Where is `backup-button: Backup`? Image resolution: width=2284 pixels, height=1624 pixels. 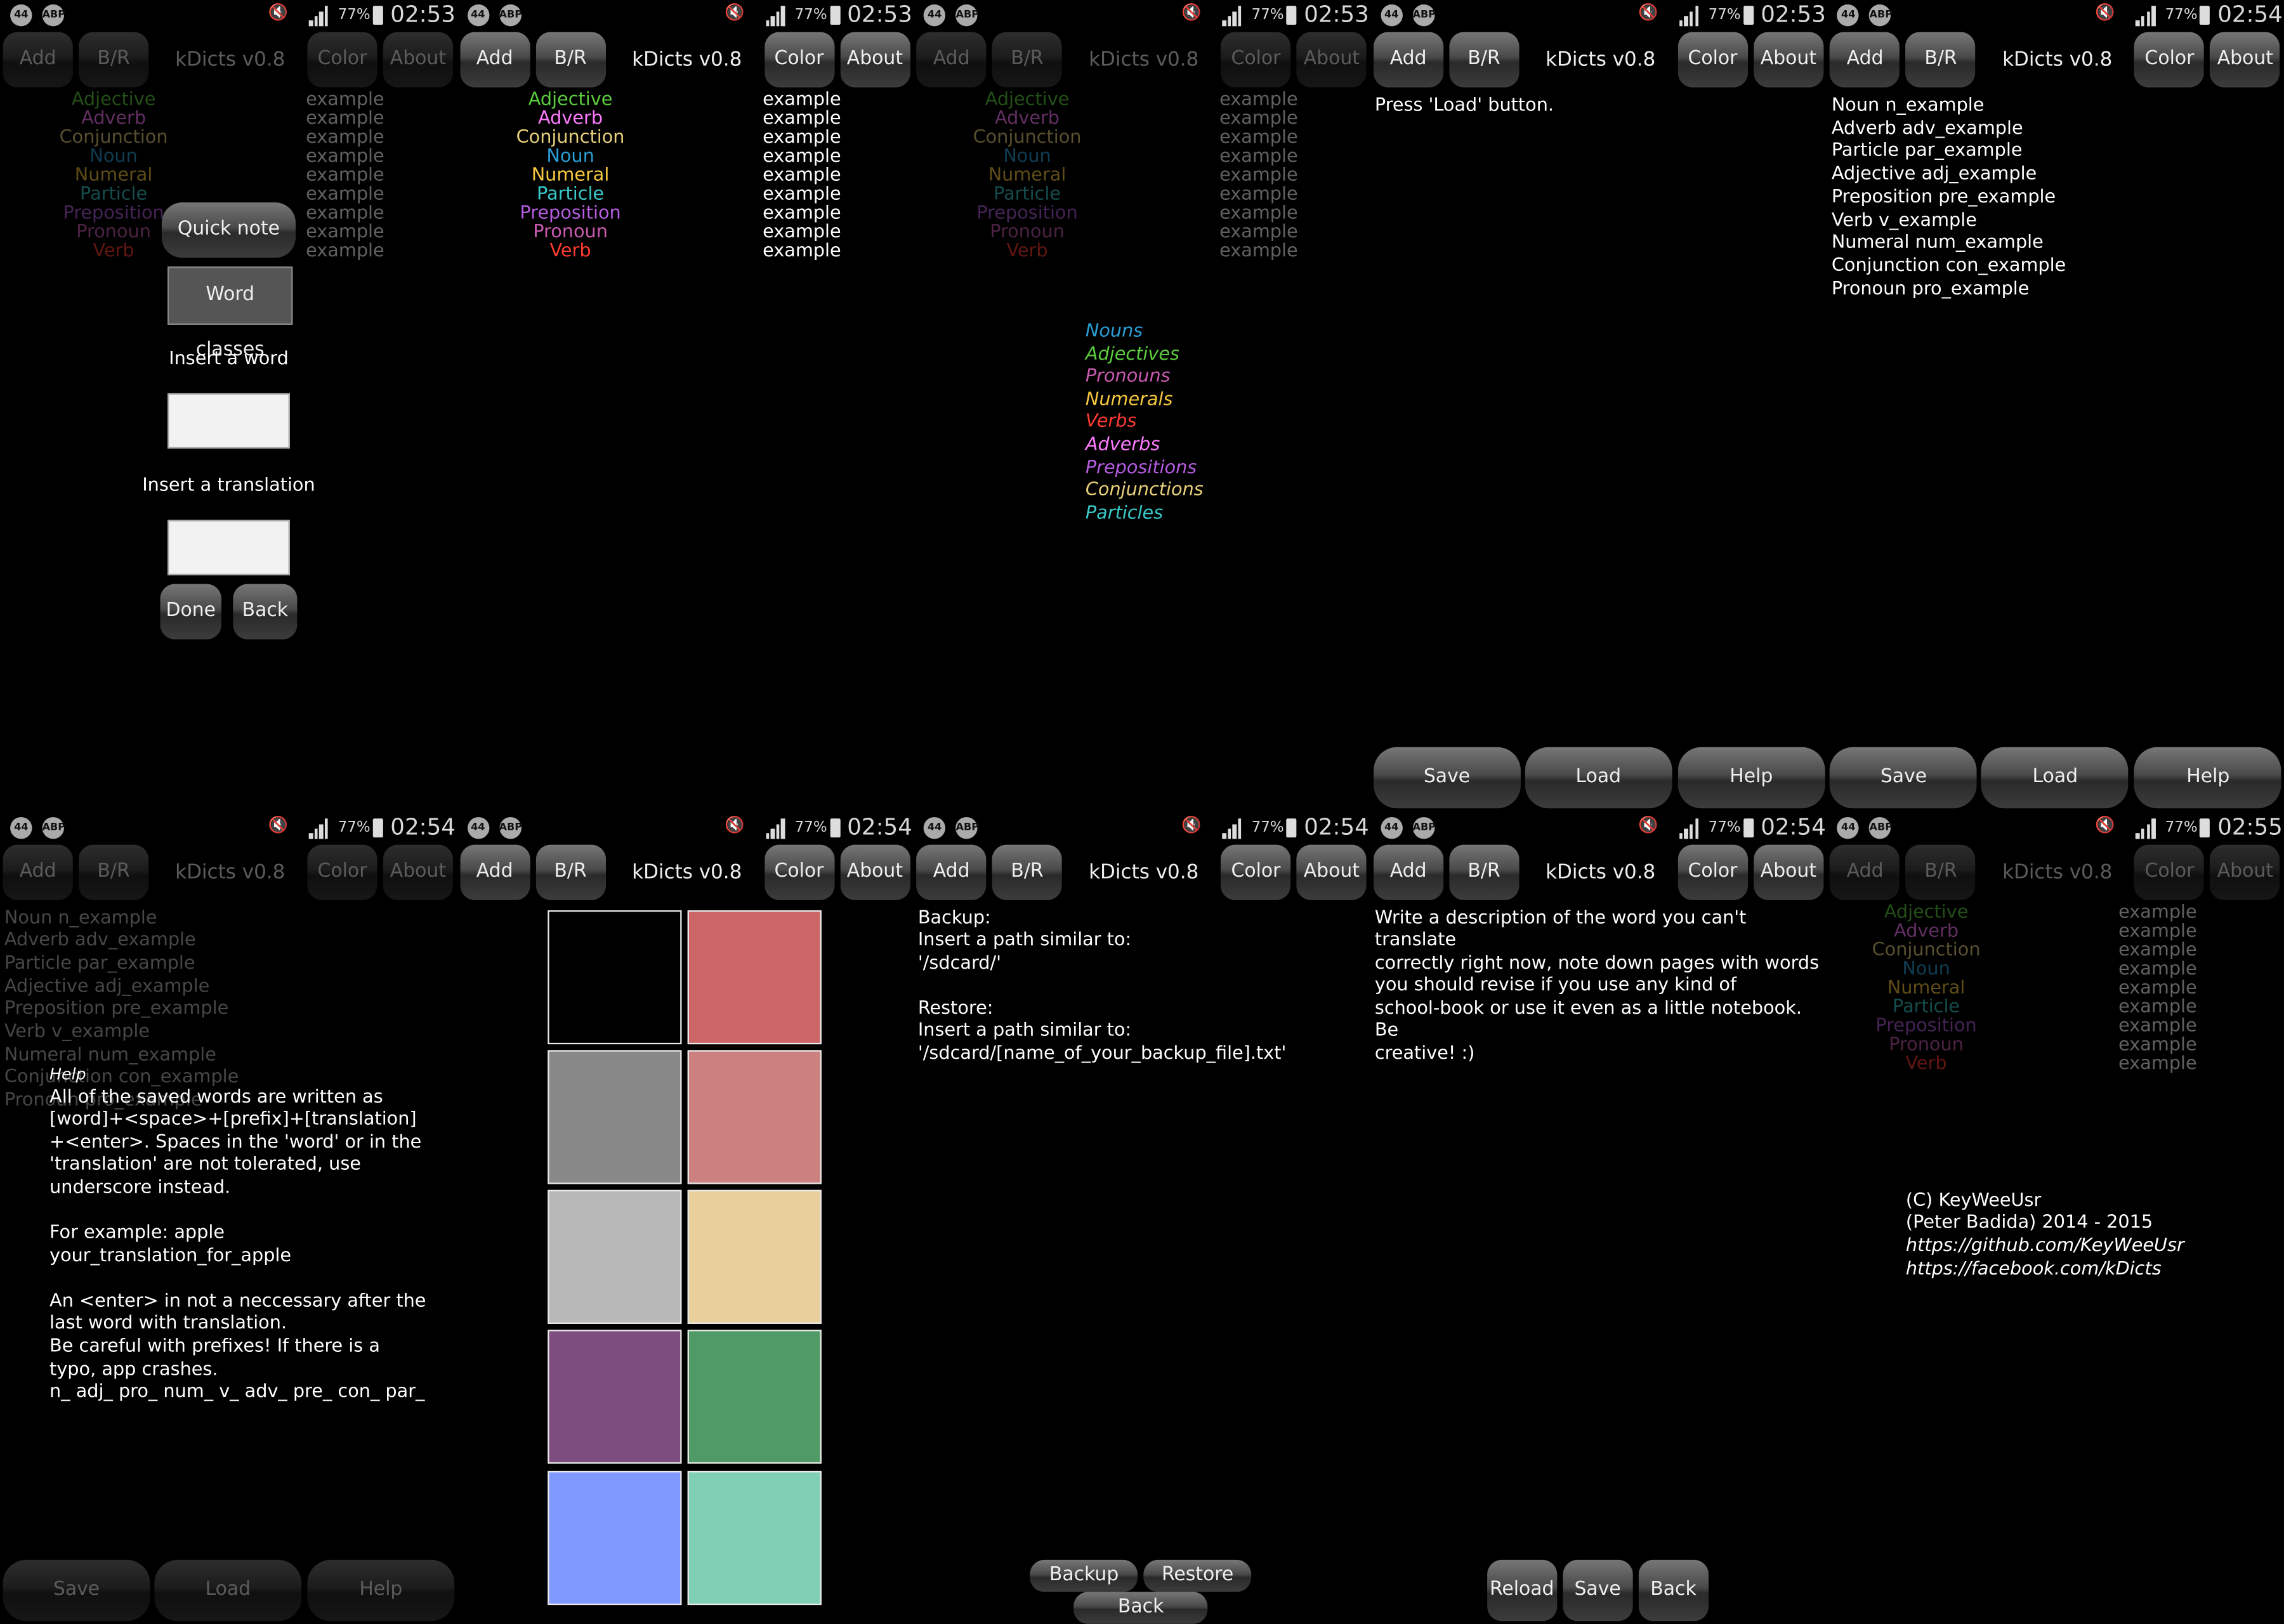
backup-button: Backup is located at coordinates (1084, 1575).